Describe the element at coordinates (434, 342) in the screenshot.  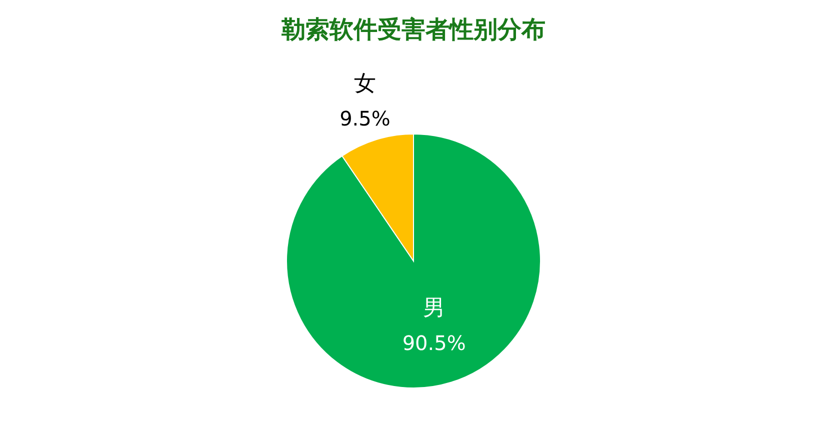
I see `data-label: 90.5%` at that location.